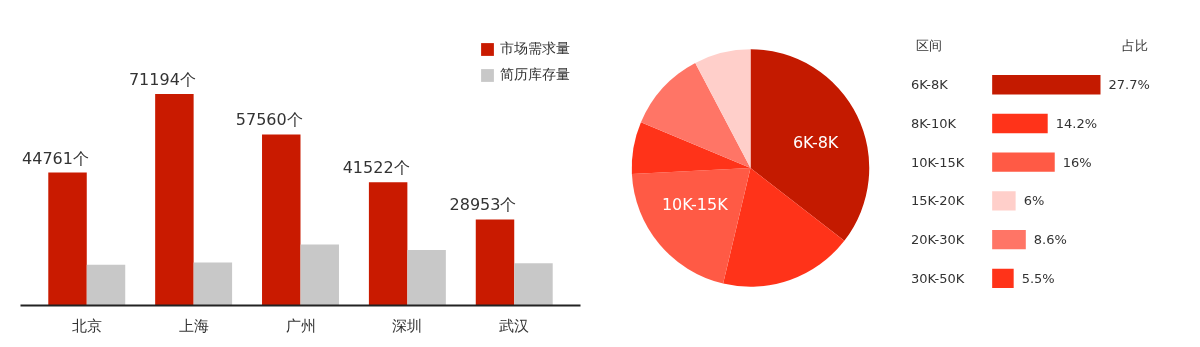 This screenshot has height=347, width=1200. I want to click on data-label: 6%, so click(1034, 201).